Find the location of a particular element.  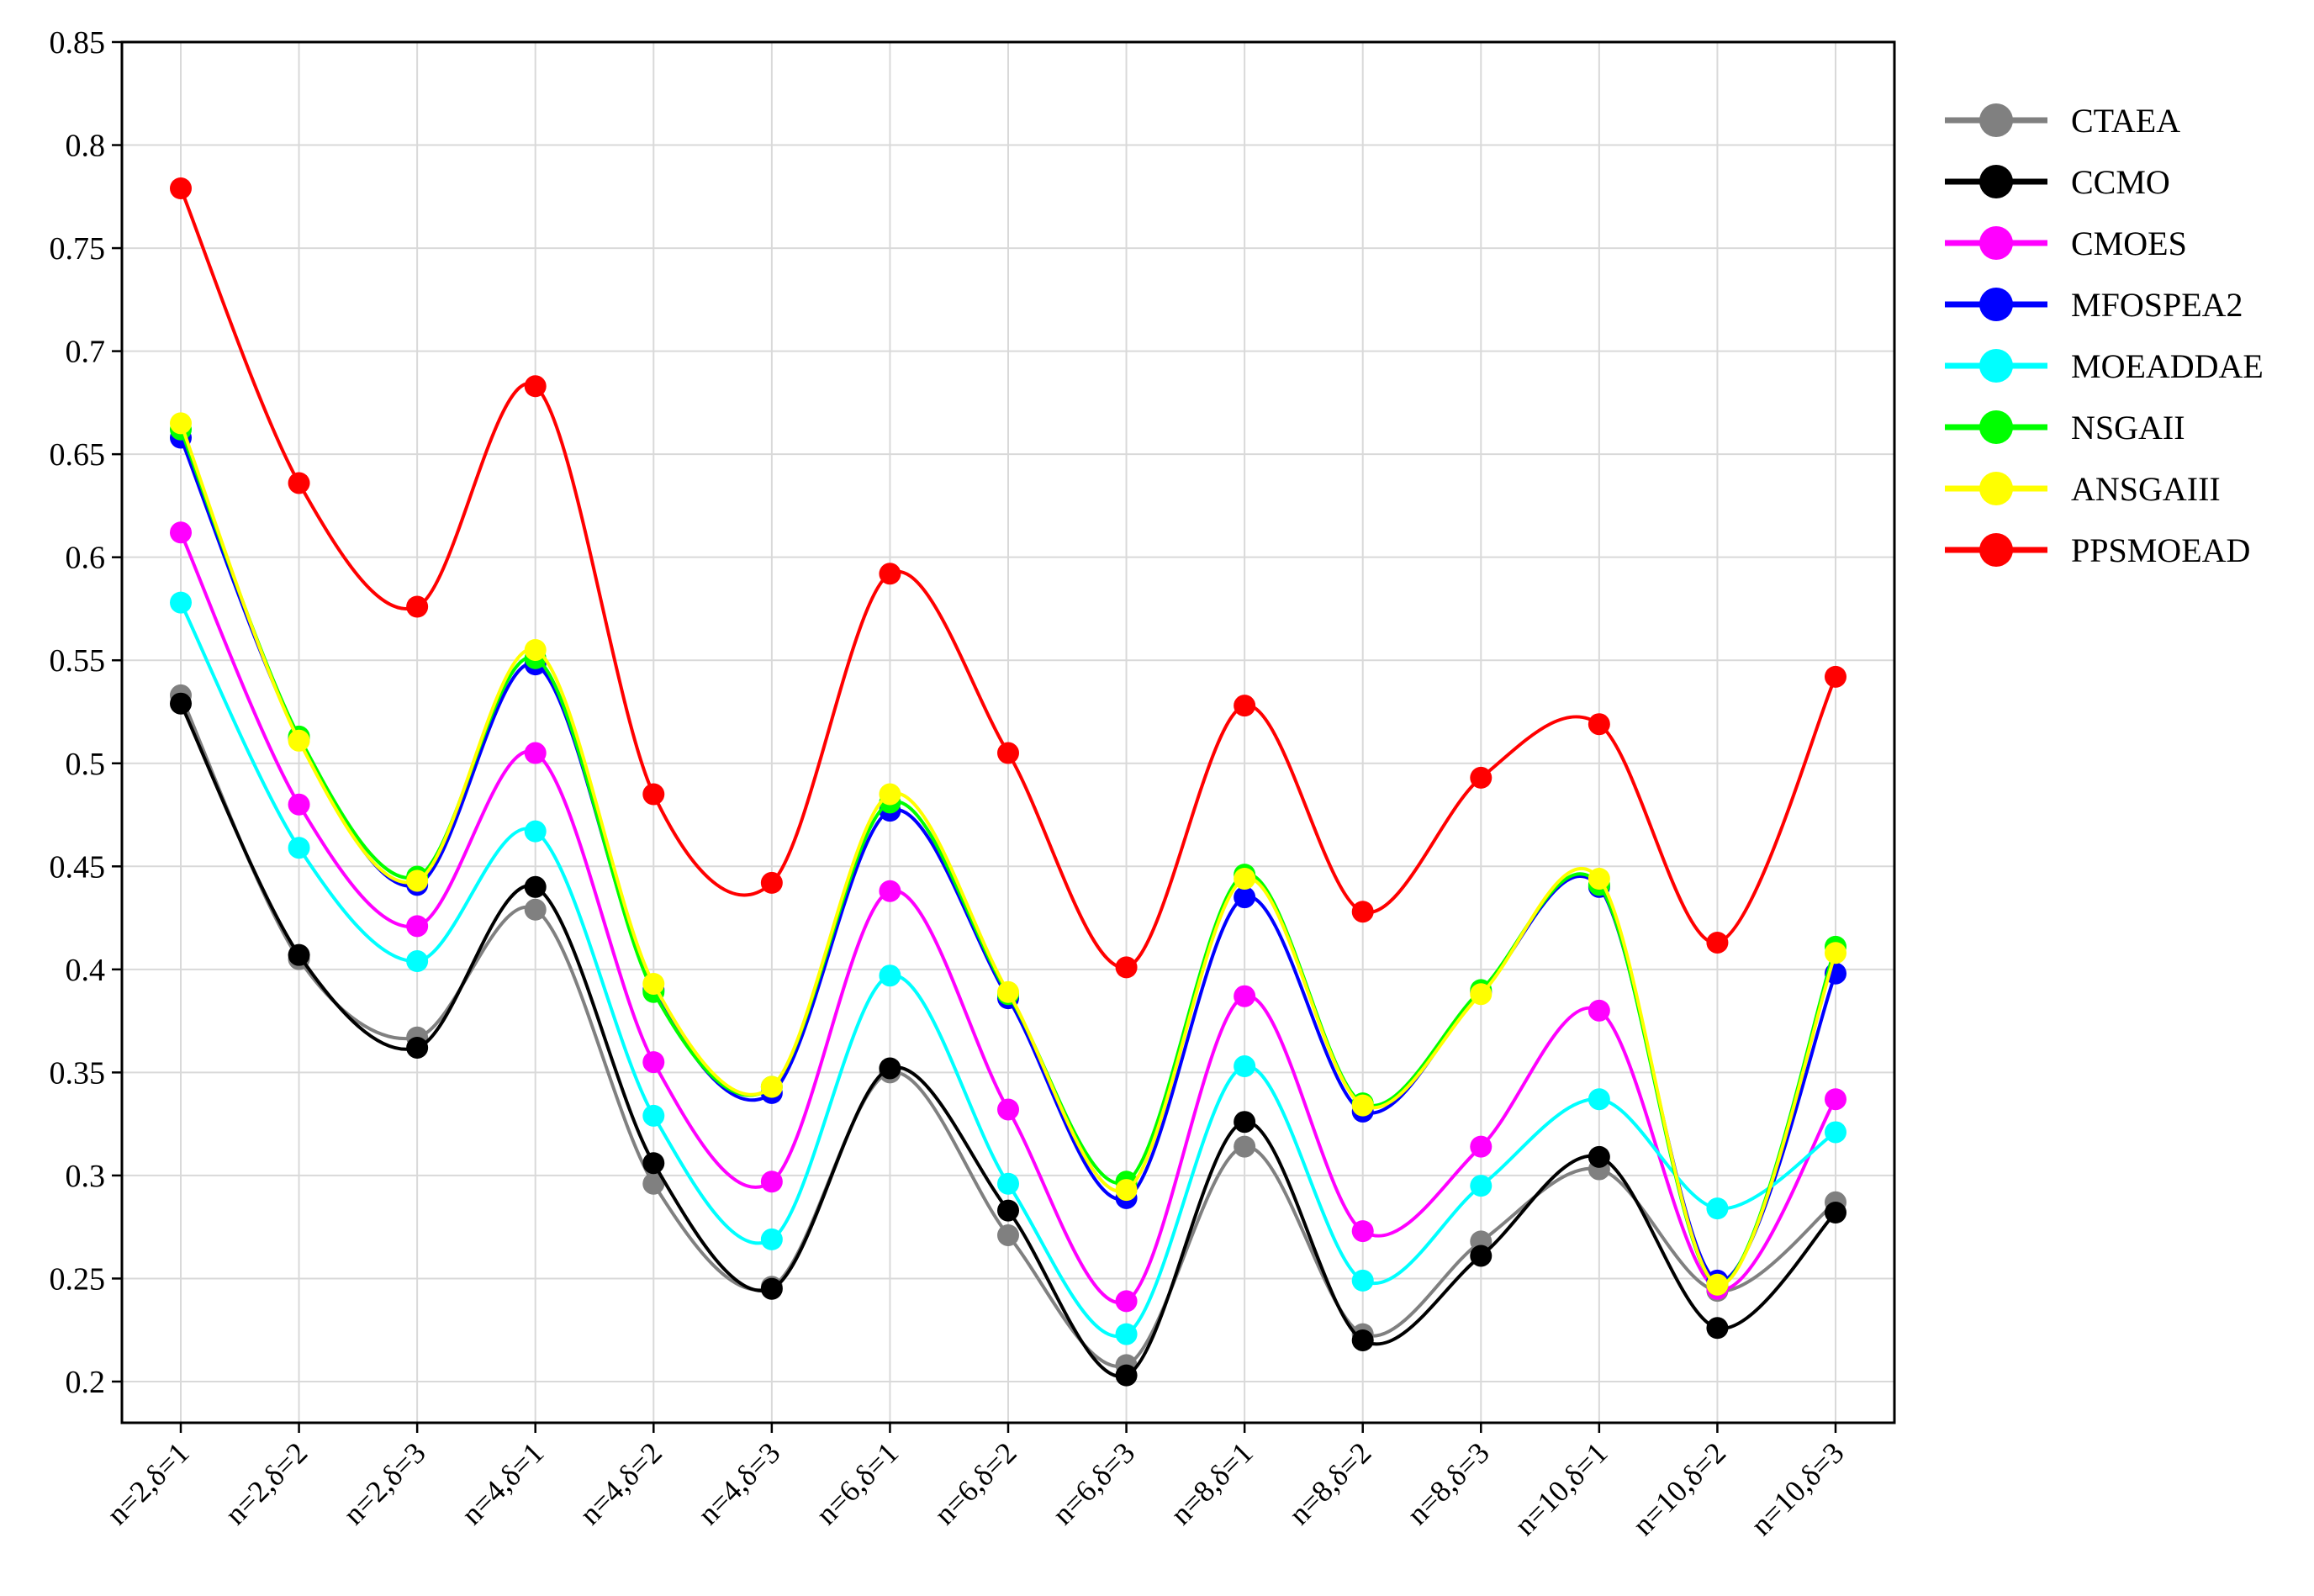

legend-item-ansgaiii: ANSGAIII is located at coordinates (2083, 489).